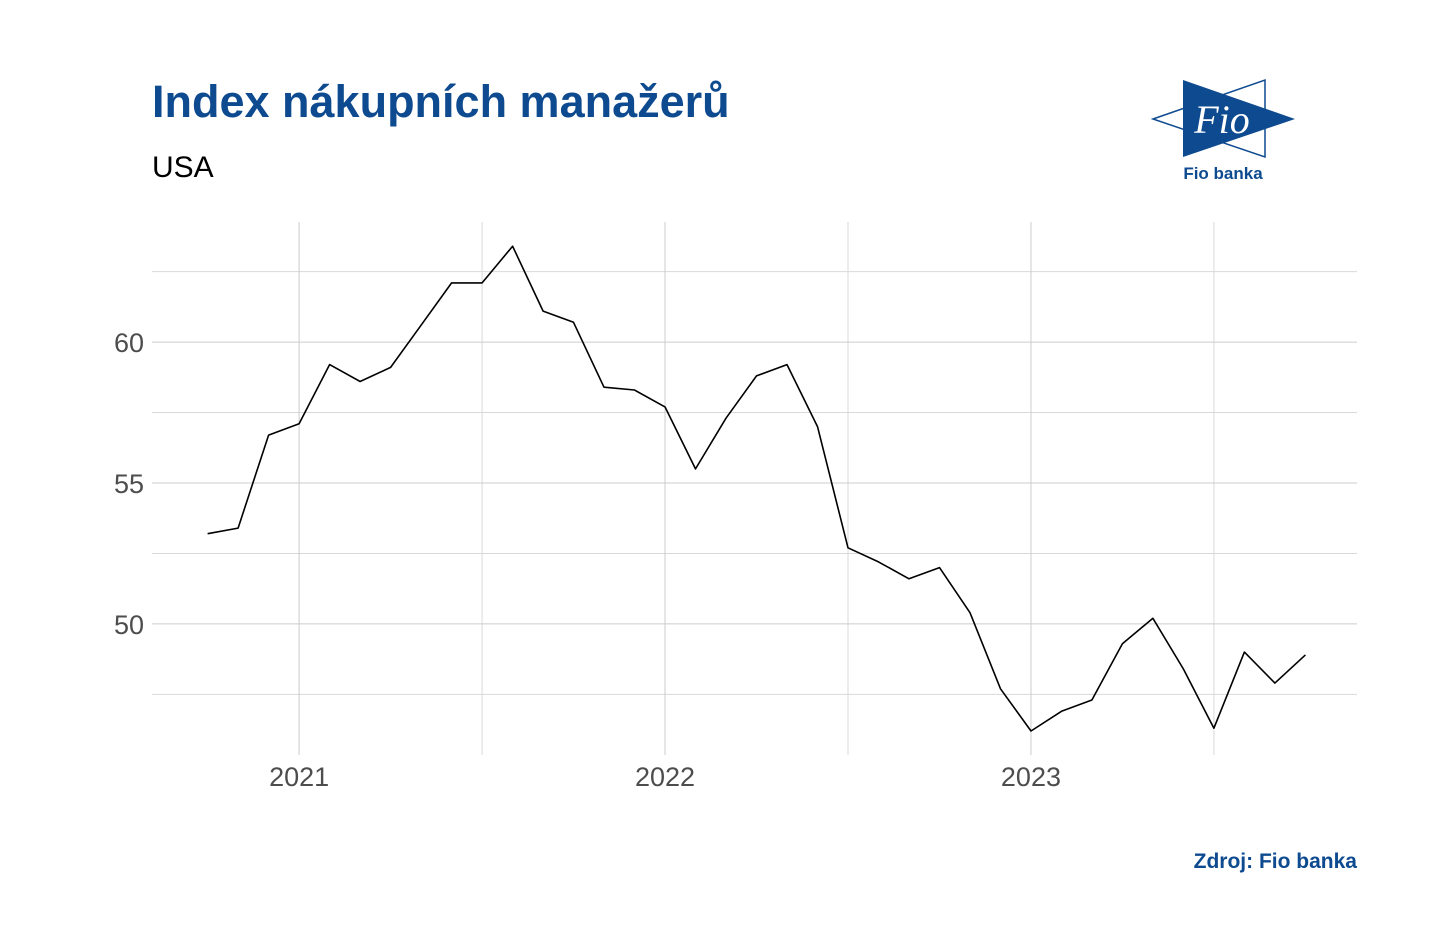 Image resolution: width=1438 pixels, height=952 pixels. I want to click on y-tick-label: 50, so click(129, 625).